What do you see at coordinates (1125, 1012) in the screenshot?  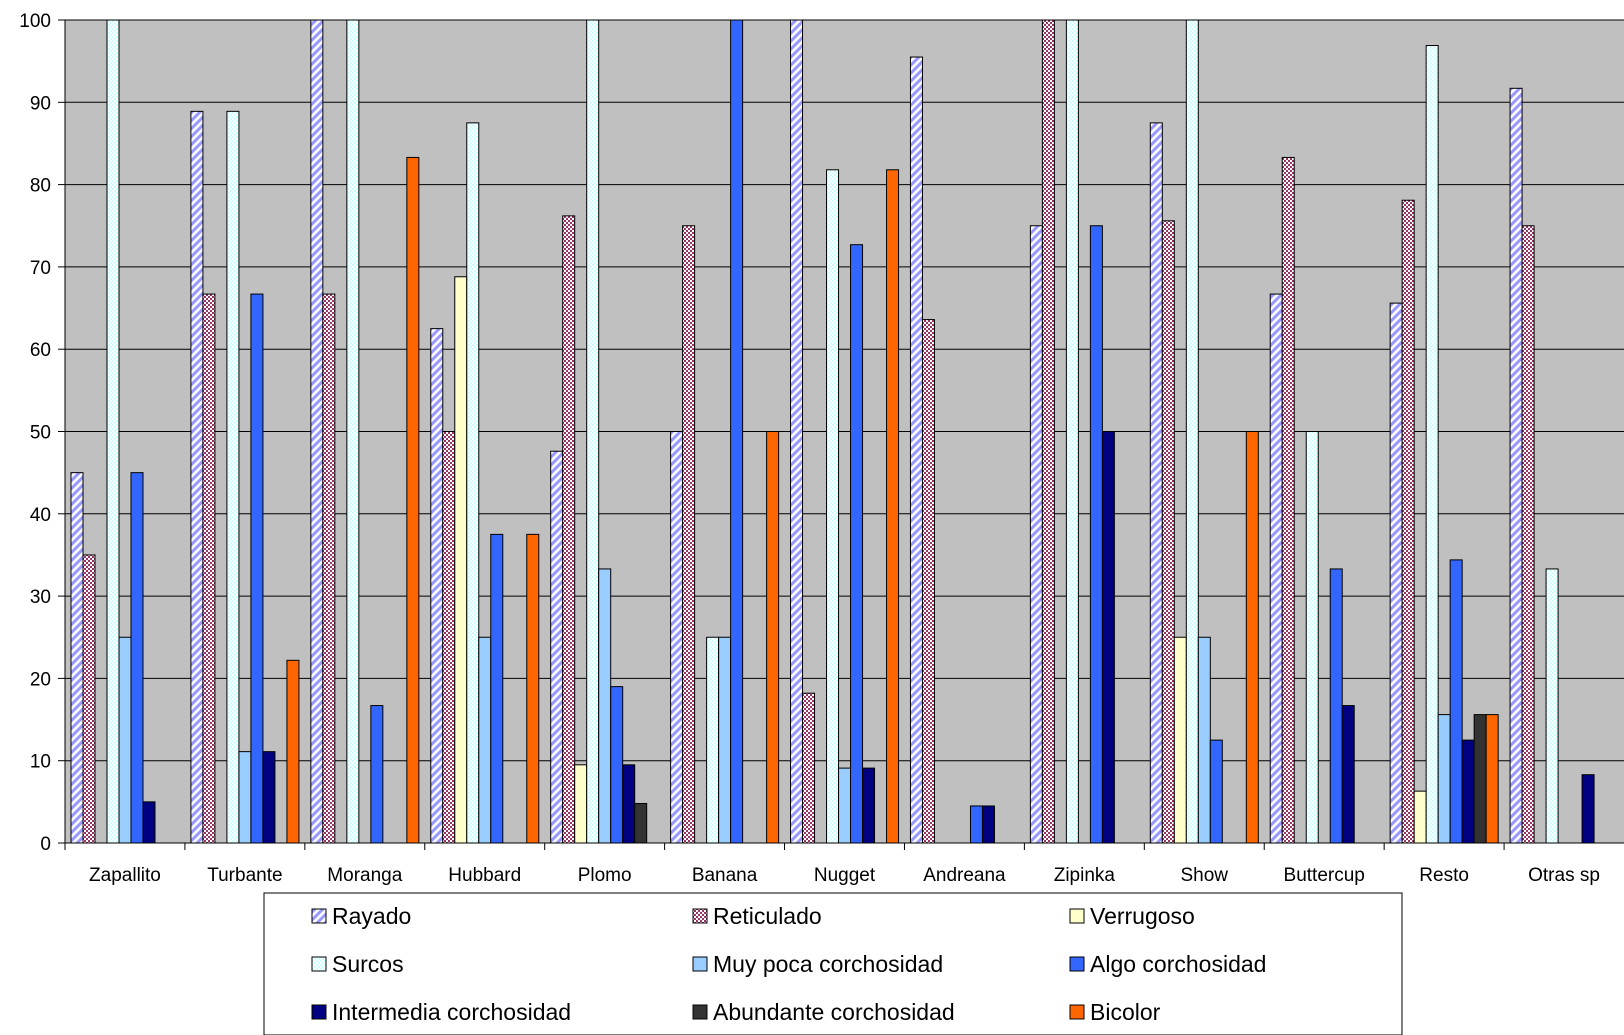 I see `legend-label: Bicolor` at bounding box center [1125, 1012].